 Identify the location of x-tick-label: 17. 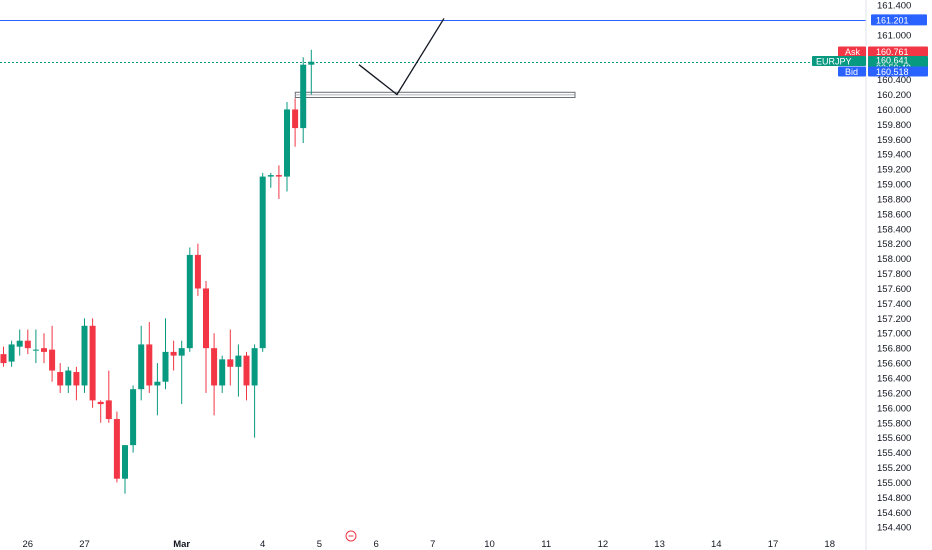
(773, 544).